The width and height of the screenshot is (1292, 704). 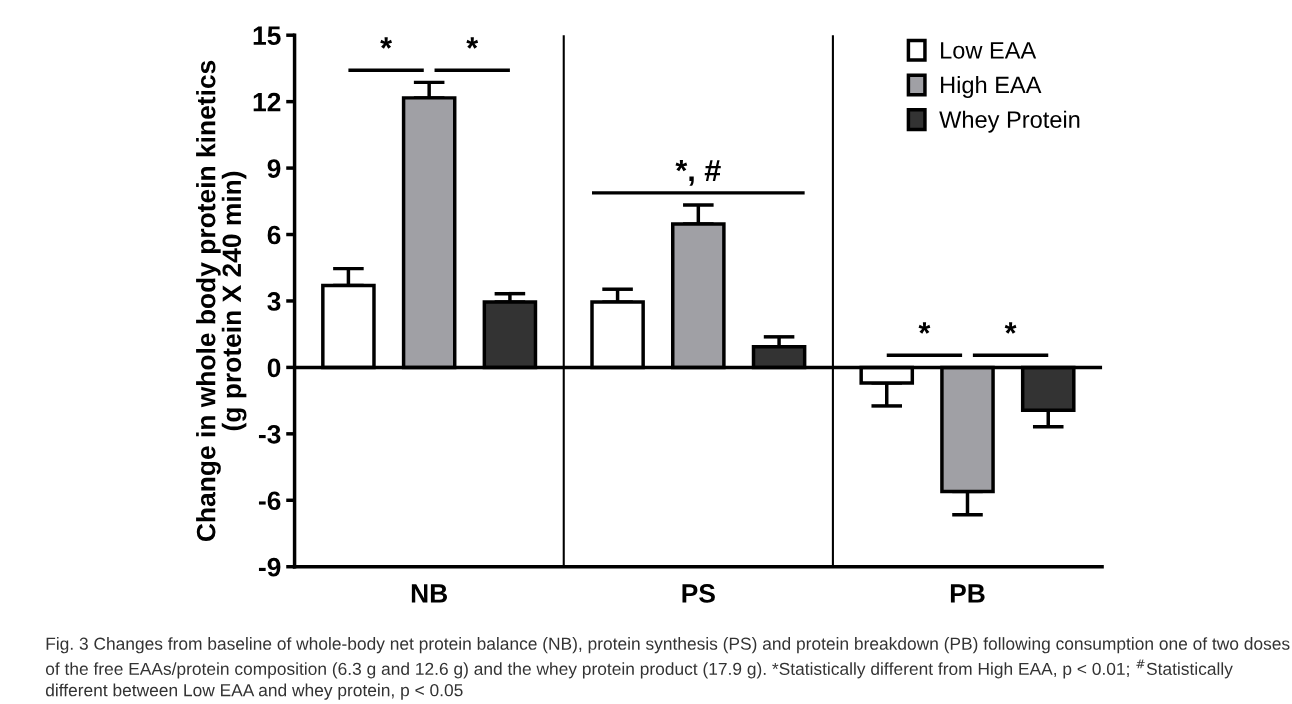 What do you see at coordinates (274, 301) in the screenshot?
I see `y-tick-label: 3` at bounding box center [274, 301].